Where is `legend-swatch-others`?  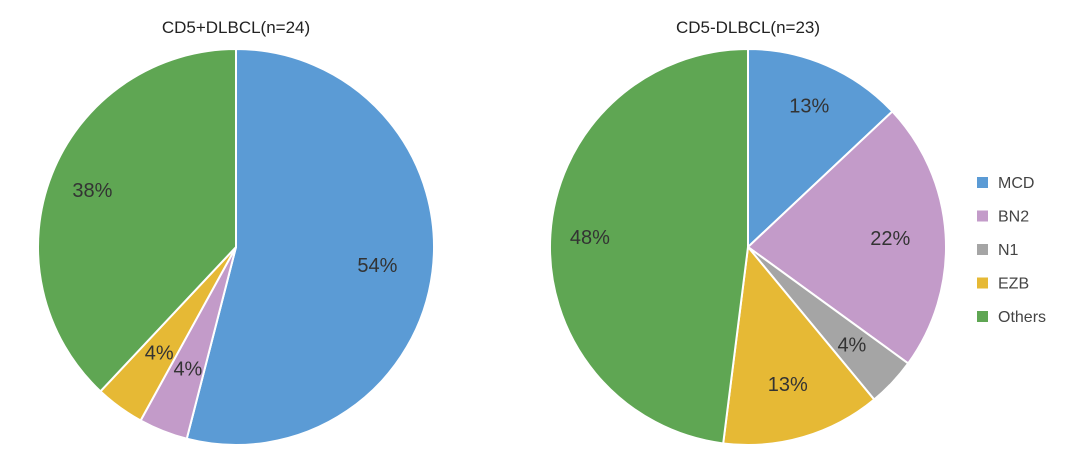 legend-swatch-others is located at coordinates (982, 316).